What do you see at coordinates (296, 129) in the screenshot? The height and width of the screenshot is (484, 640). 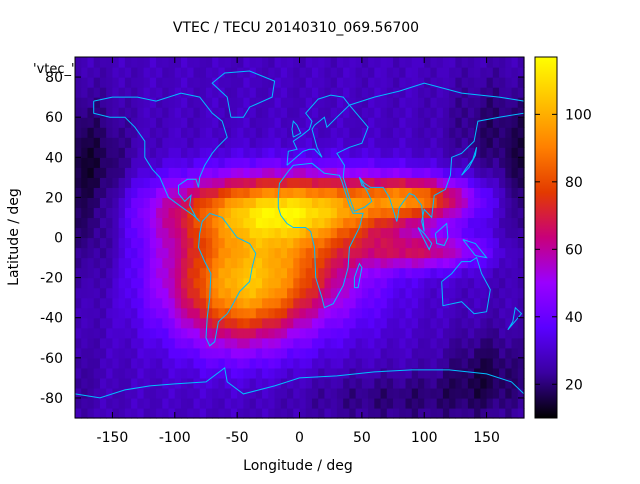 I see `coastline` at bounding box center [296, 129].